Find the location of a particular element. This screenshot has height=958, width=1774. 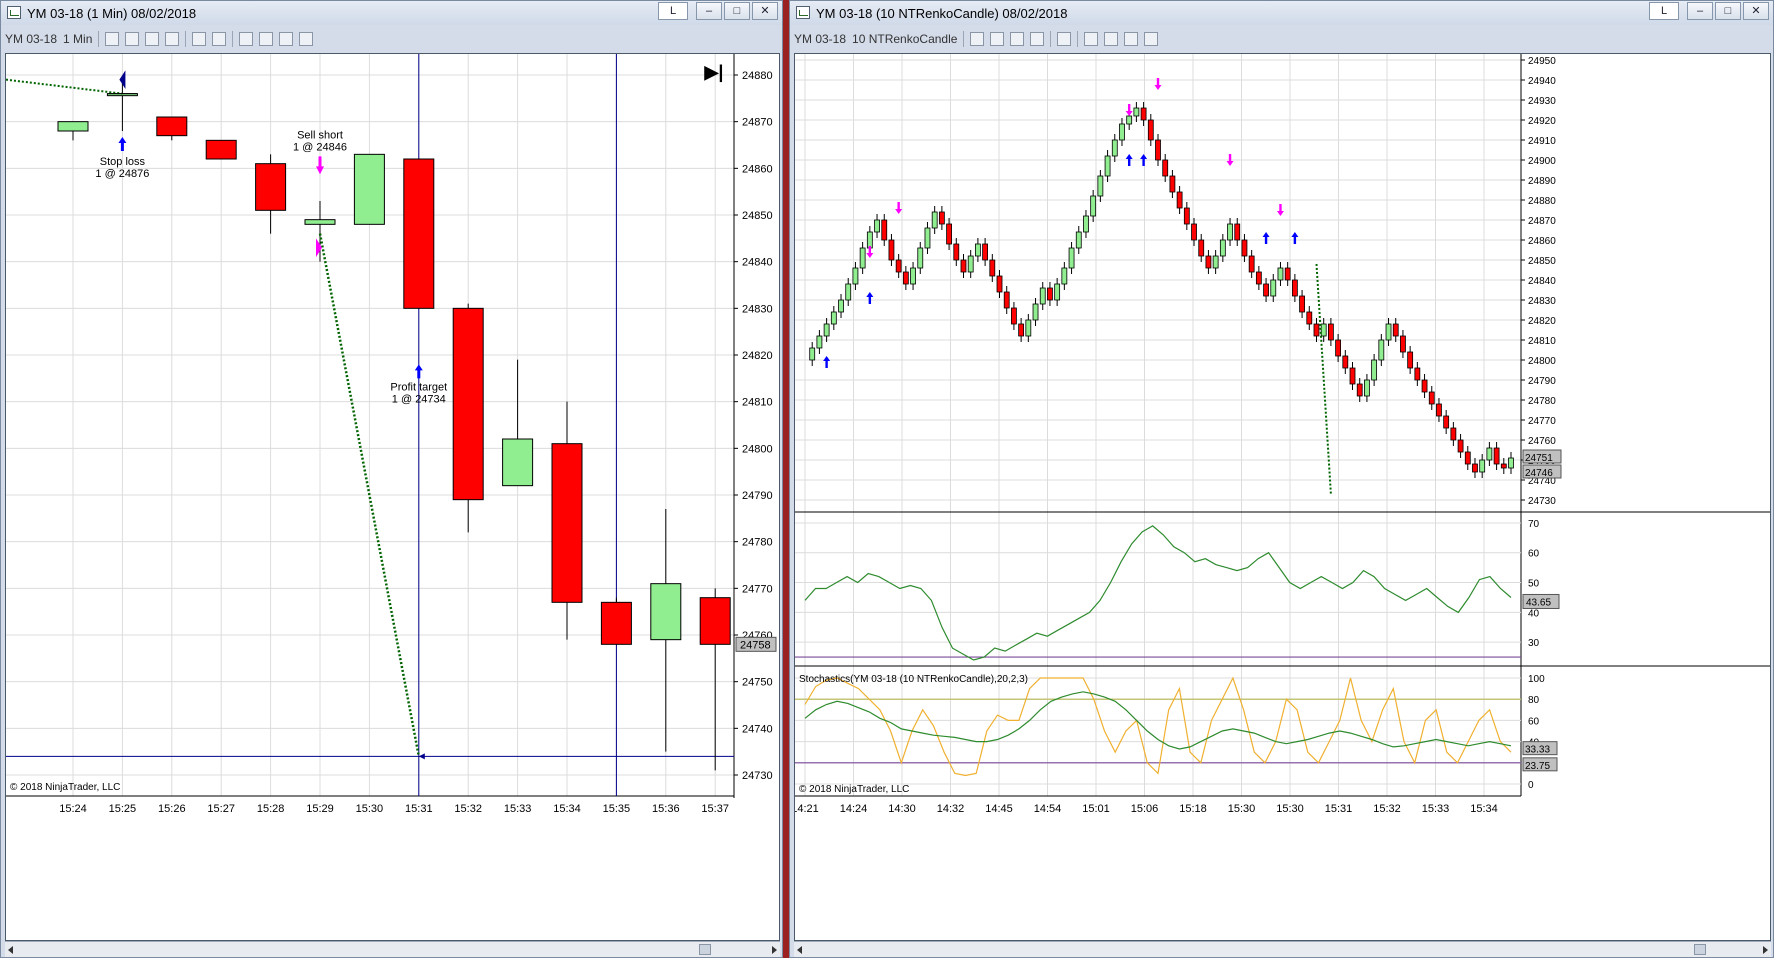

y-tick-label: 24870 is located at coordinates (757, 123).